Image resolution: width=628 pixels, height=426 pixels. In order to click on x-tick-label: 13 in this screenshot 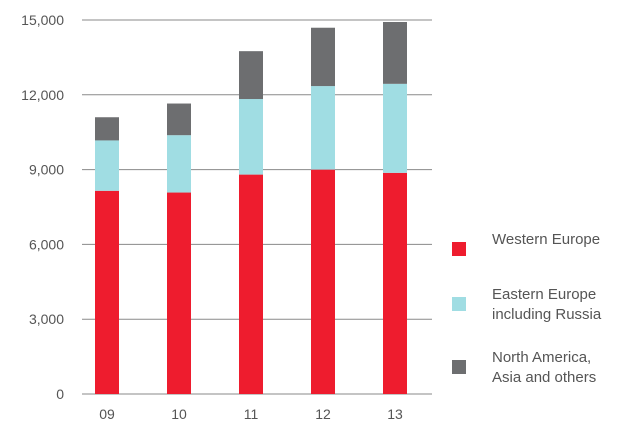, I will do `click(395, 414)`.